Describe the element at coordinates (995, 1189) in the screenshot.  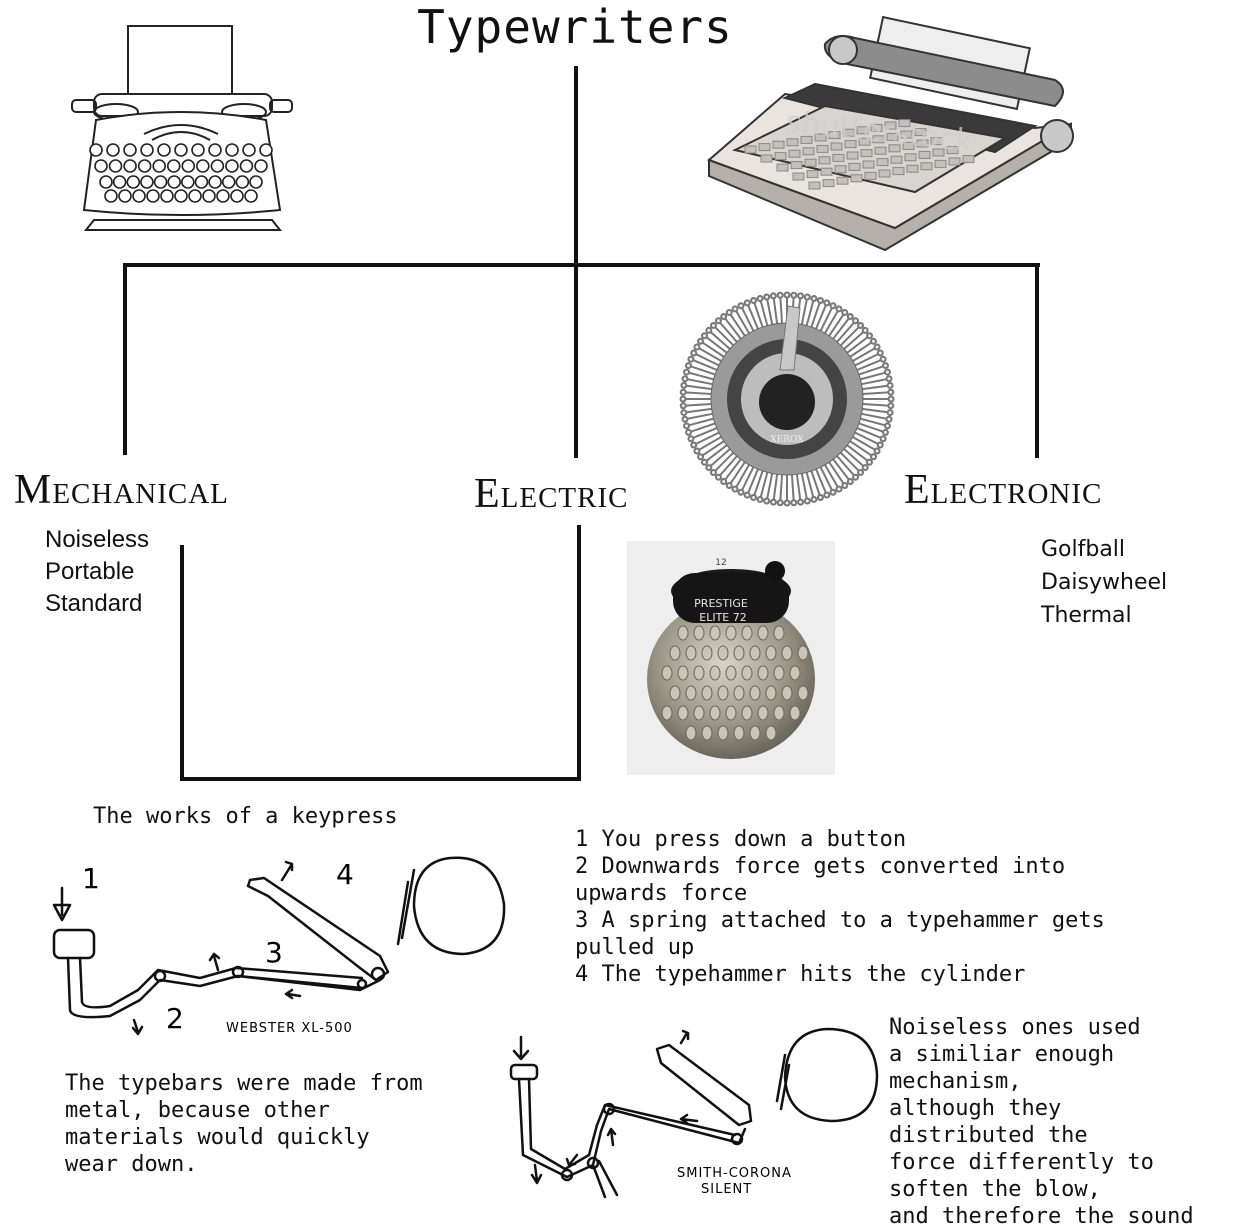
I see `note-line: soften the blow,` at that location.